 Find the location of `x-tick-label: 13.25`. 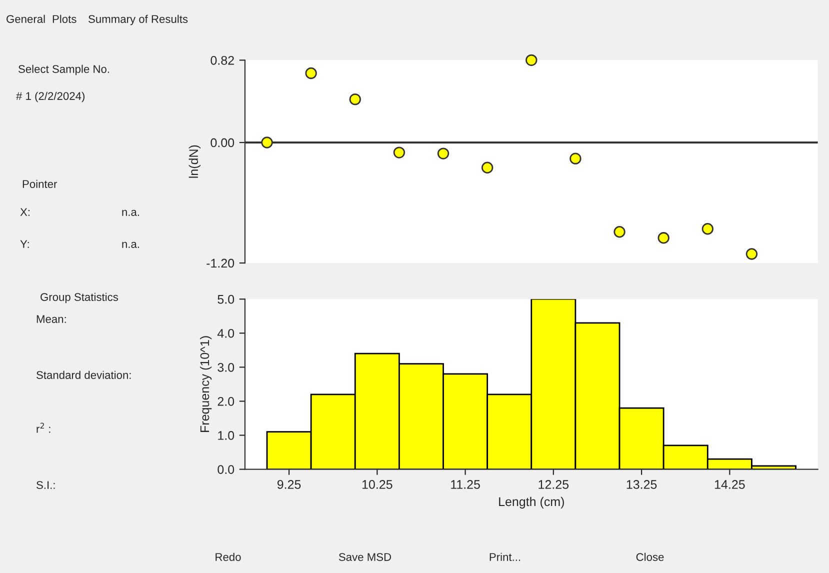

x-tick-label: 13.25 is located at coordinates (641, 484).